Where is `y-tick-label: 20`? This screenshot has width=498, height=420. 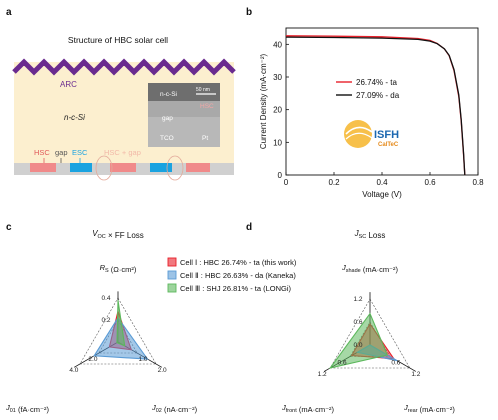 y-tick-label: 20 is located at coordinates (277, 110).